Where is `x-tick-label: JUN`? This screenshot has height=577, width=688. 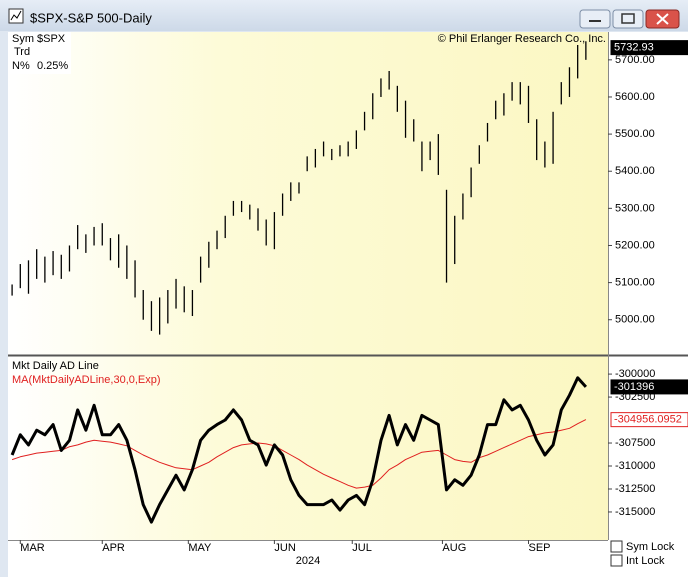
x-tick-label: JUN is located at coordinates (284, 548).